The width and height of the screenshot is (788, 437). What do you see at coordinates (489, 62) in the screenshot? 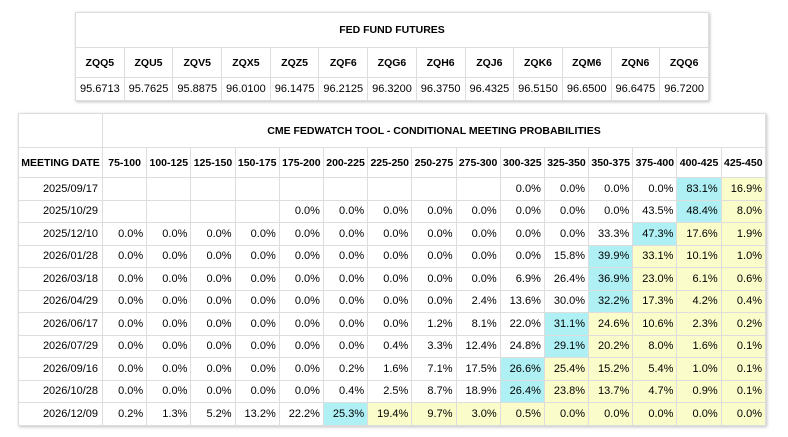
I see `futures-header: ZQJ6` at bounding box center [489, 62].